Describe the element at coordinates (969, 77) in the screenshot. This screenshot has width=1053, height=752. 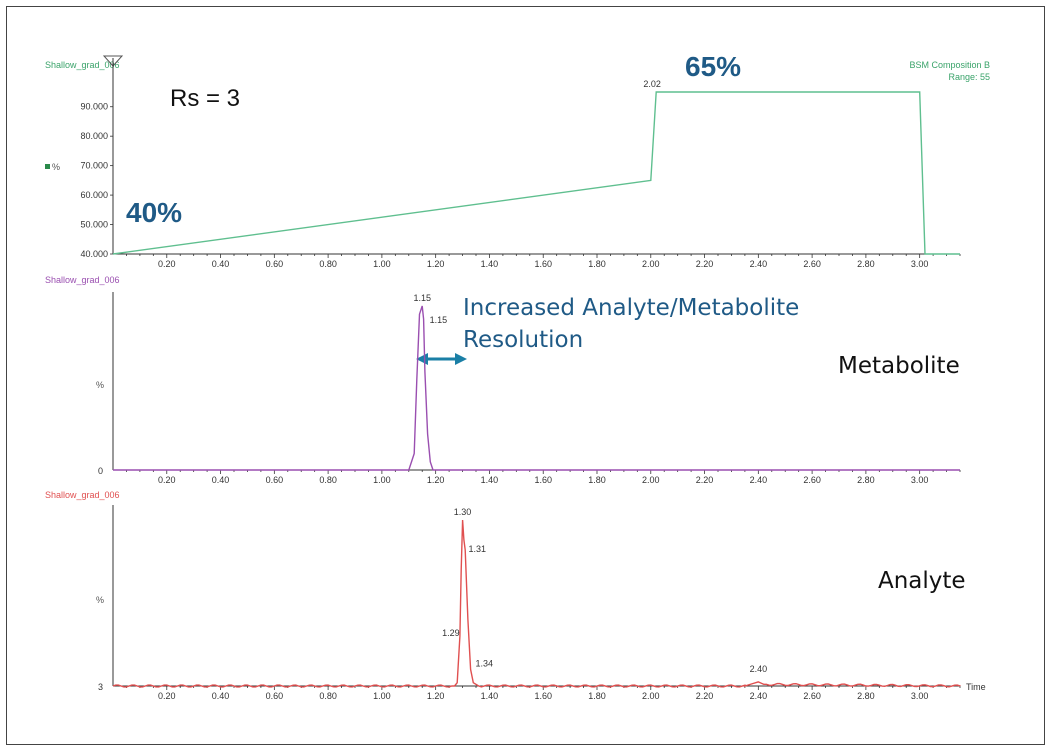
I see `gradient-range-label: Range: 55` at that location.